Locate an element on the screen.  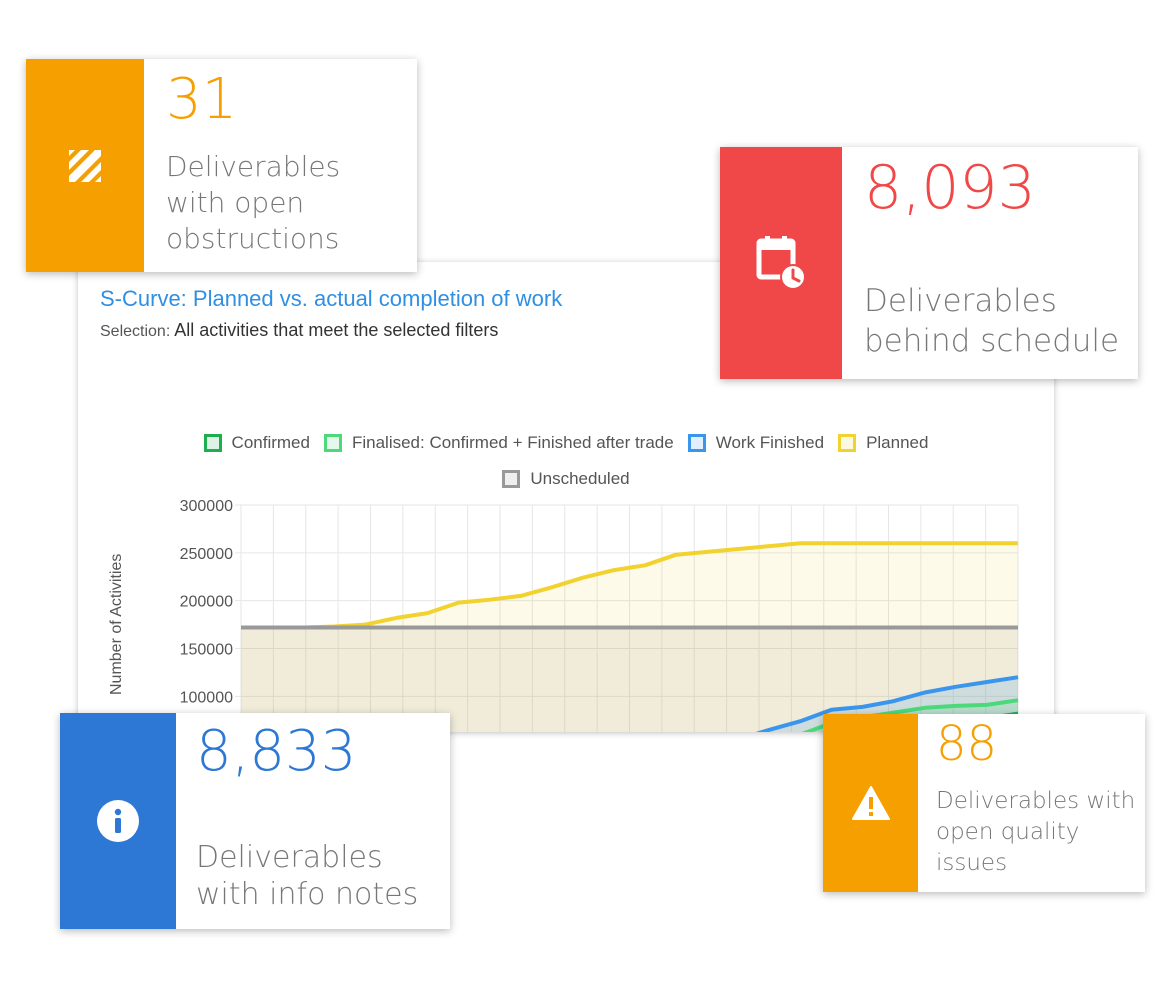
info-notes-count: 8,833 is located at coordinates (276, 751).